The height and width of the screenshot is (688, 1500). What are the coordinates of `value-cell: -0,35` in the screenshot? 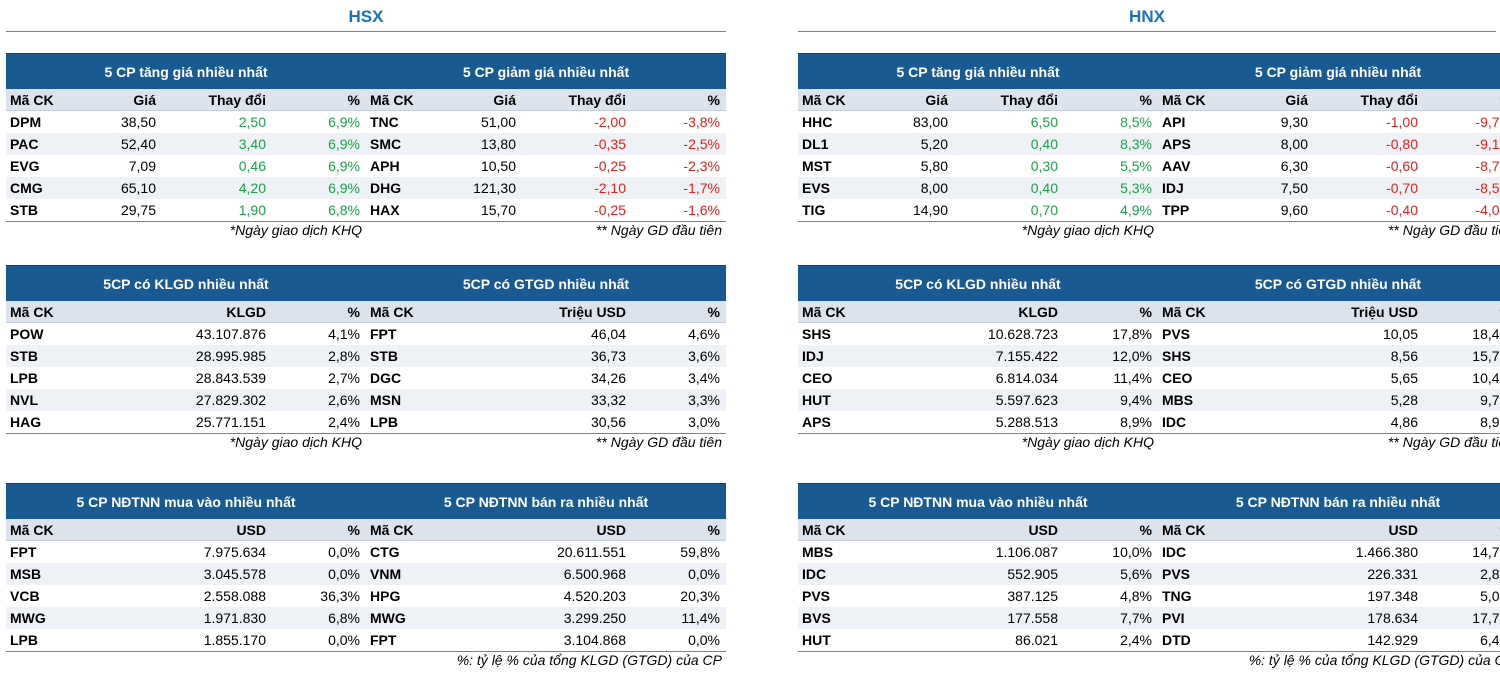 It's located at (610, 144).